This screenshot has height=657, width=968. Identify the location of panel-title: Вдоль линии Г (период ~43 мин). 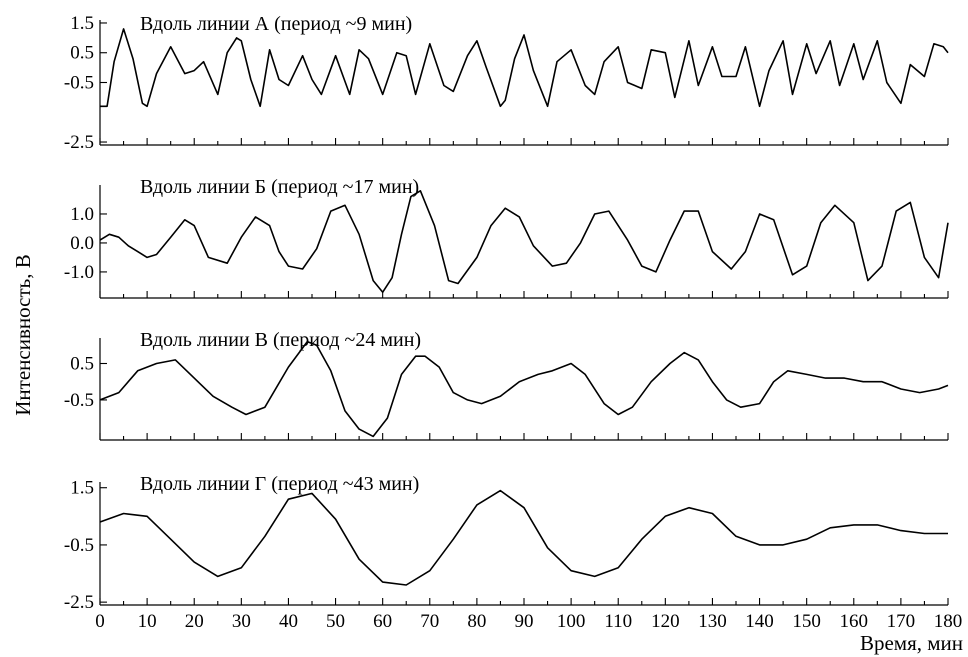
(279, 484).